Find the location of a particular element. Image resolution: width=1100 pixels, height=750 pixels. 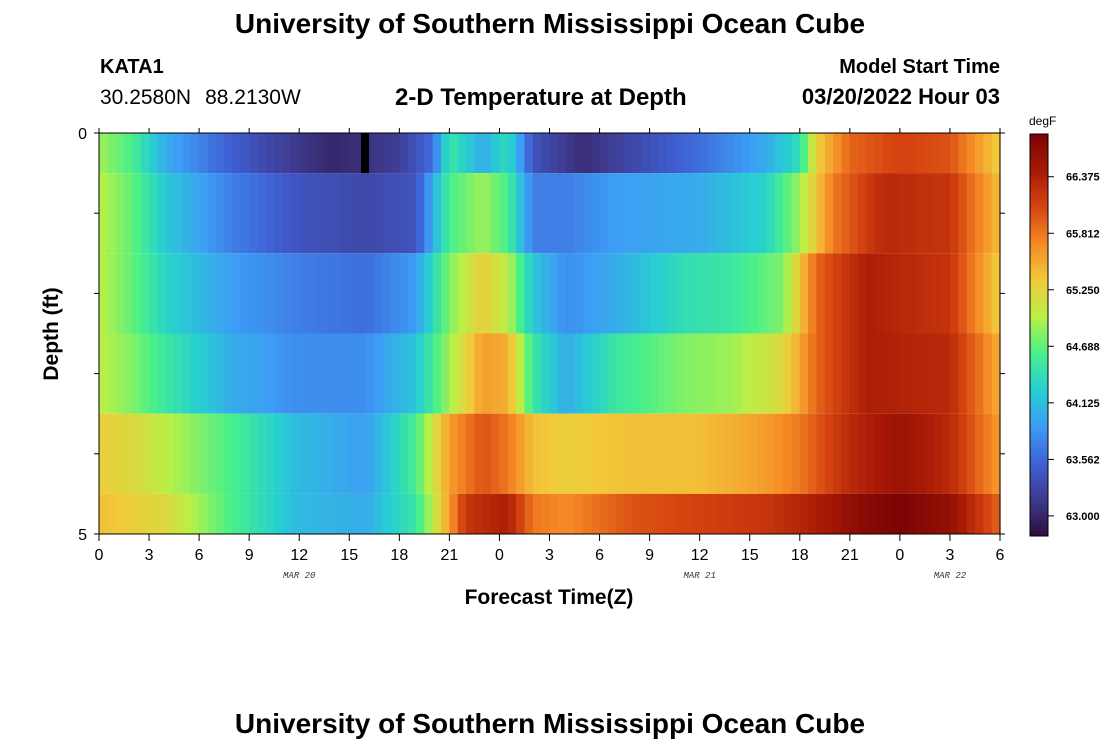

x-tick-label: 9 is located at coordinates (249, 555).